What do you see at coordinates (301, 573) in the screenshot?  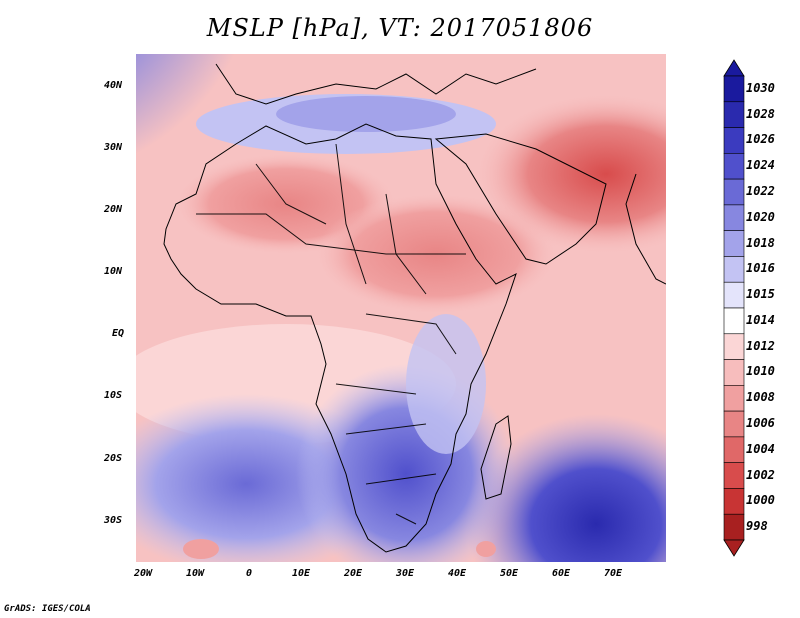 I see `lon-label-10e: 10E` at bounding box center [301, 573].